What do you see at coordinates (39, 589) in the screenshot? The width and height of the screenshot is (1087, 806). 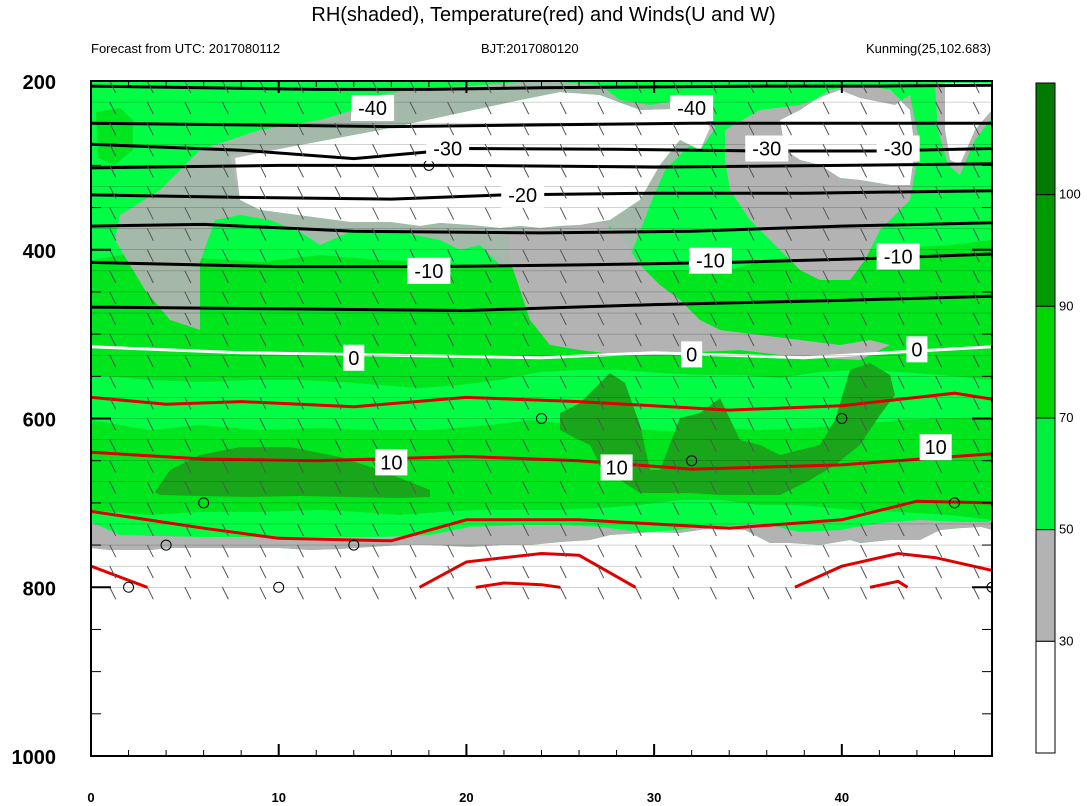 I see `y-tick-label: 800` at bounding box center [39, 589].